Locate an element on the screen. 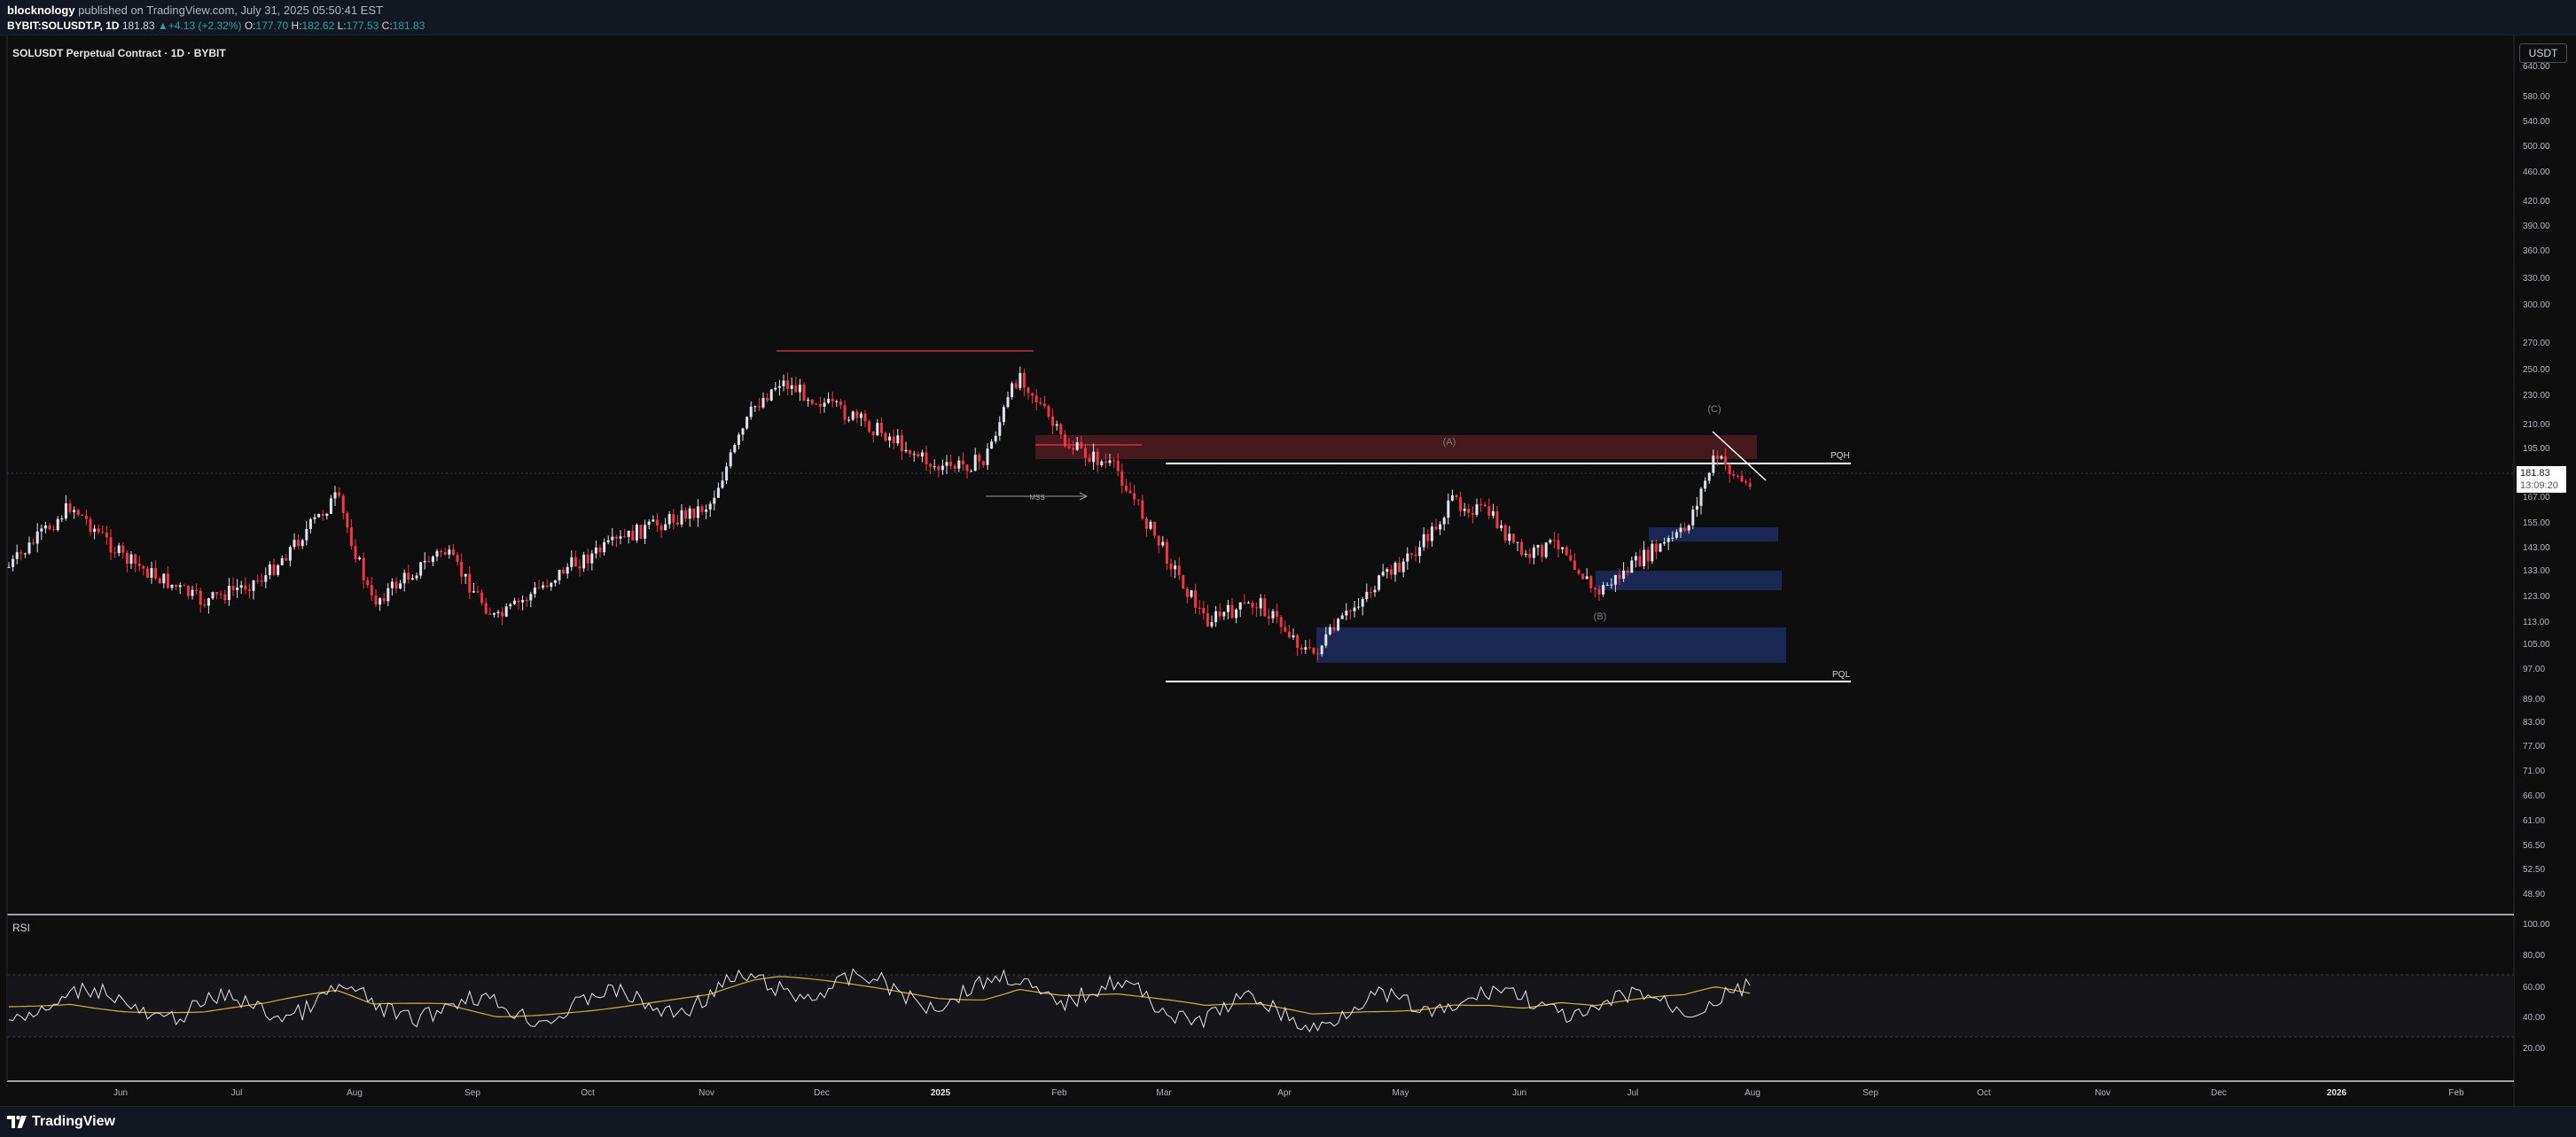 This screenshot has height=1137, width=2576. symbol-label: BYBIT:SOLUSDT.P, 1D is located at coordinates (63, 25).